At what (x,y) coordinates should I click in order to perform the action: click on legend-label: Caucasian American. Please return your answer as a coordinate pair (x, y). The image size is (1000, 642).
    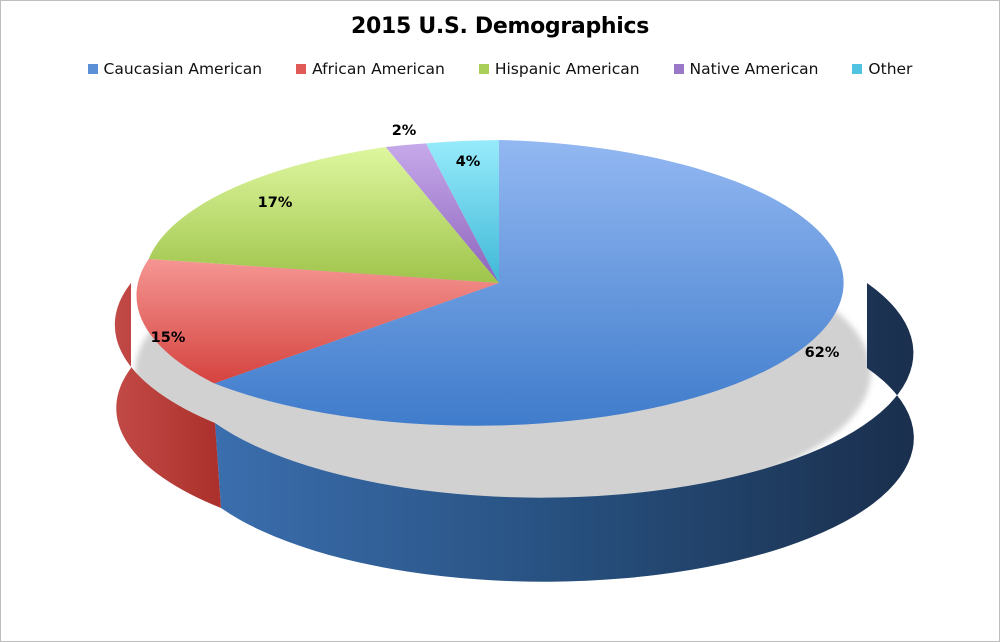
    Looking at the image, I should click on (183, 69).